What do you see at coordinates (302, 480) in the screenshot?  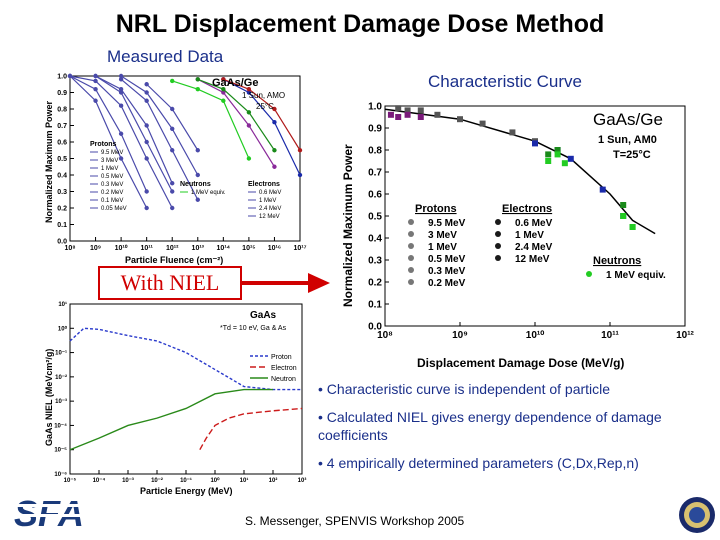 I see `x-tick-label: 10³` at bounding box center [302, 480].